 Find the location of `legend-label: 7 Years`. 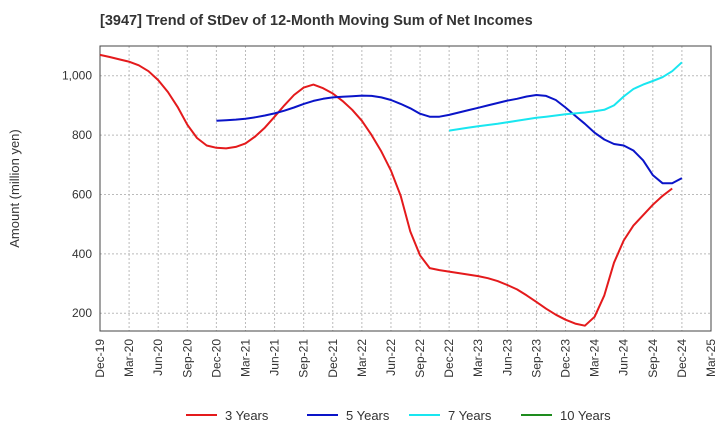

legend-label: 7 Years is located at coordinates (470, 415).